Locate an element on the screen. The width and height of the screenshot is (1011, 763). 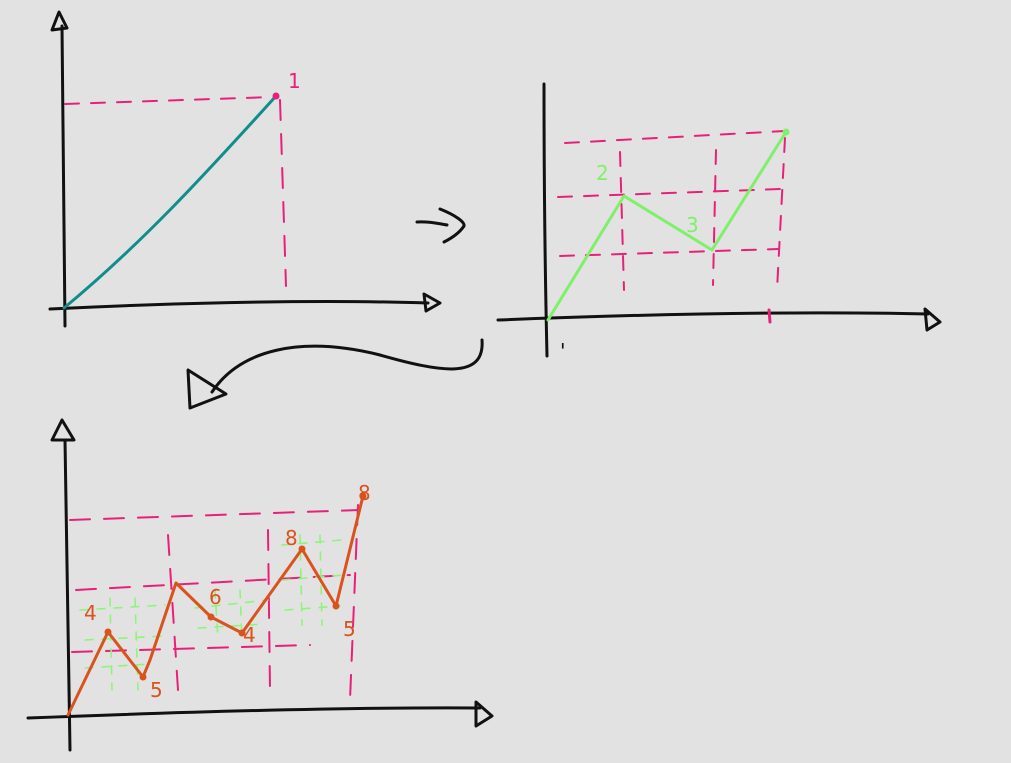
stage3-x-arrowhead is located at coordinates (484, 714).